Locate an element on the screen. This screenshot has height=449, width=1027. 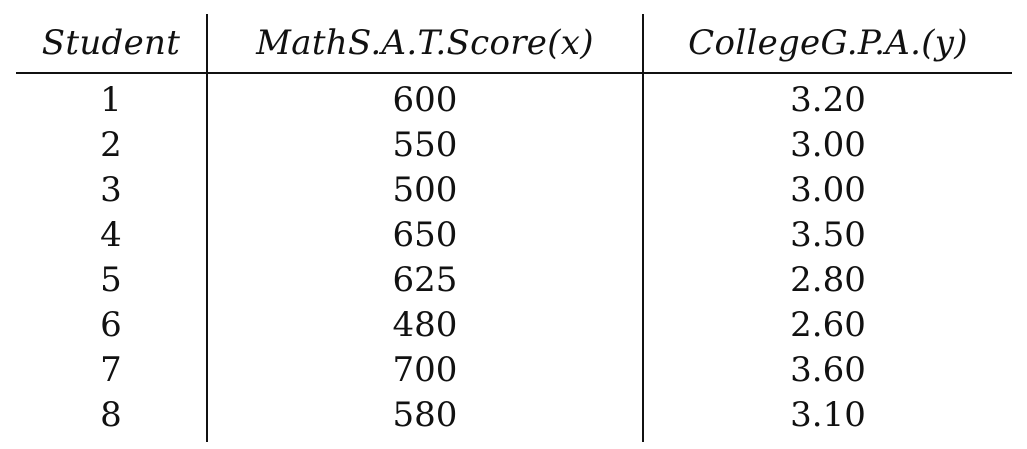
cell-student: 8 is located at coordinates (112, 417).